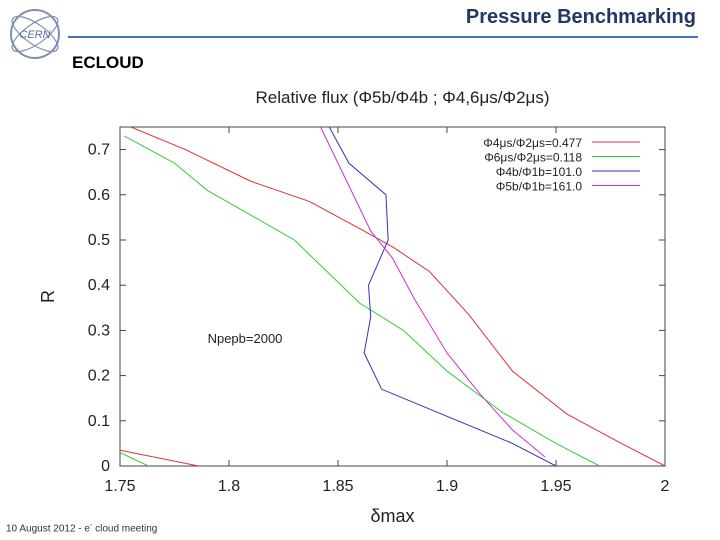  Describe the element at coordinates (91, 525) in the screenshot. I see `footer-note-sup: -` at that location.